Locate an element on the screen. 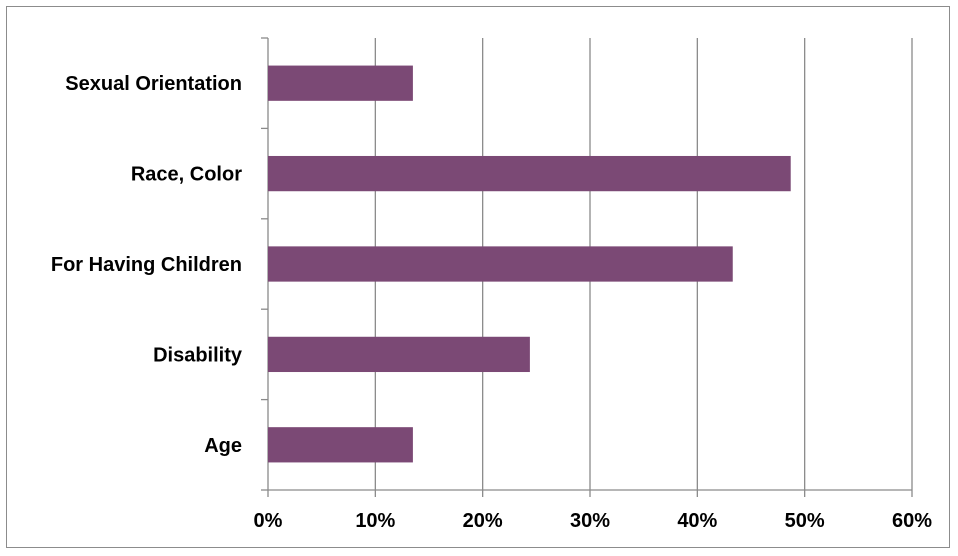  x-tick-label: 0% is located at coordinates (268, 521).